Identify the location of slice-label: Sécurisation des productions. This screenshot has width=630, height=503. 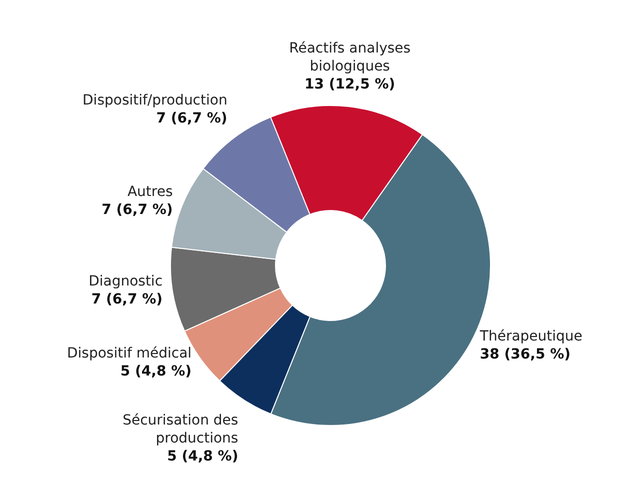
(180, 429).